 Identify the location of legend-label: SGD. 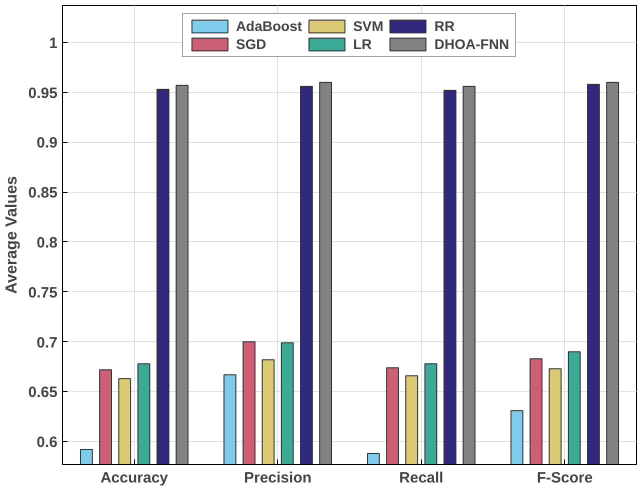
(251, 44).